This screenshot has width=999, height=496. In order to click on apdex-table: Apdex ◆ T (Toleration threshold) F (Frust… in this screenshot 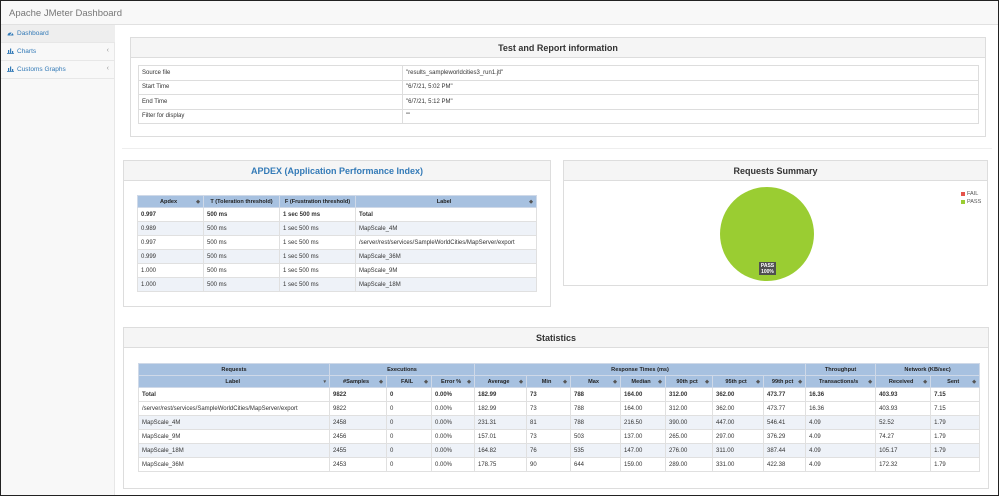, I will do `click(337, 243)`.